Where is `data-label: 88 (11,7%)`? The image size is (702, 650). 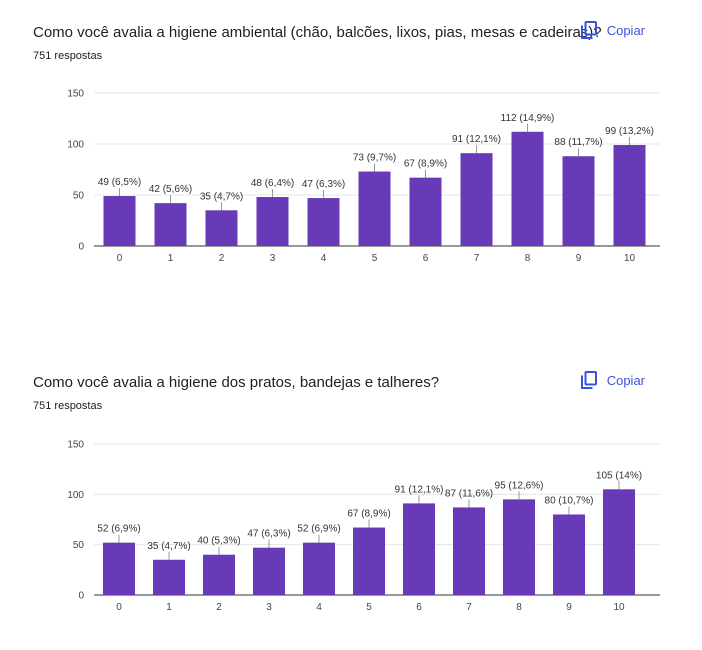 data-label: 88 (11,7%) is located at coordinates (578, 142).